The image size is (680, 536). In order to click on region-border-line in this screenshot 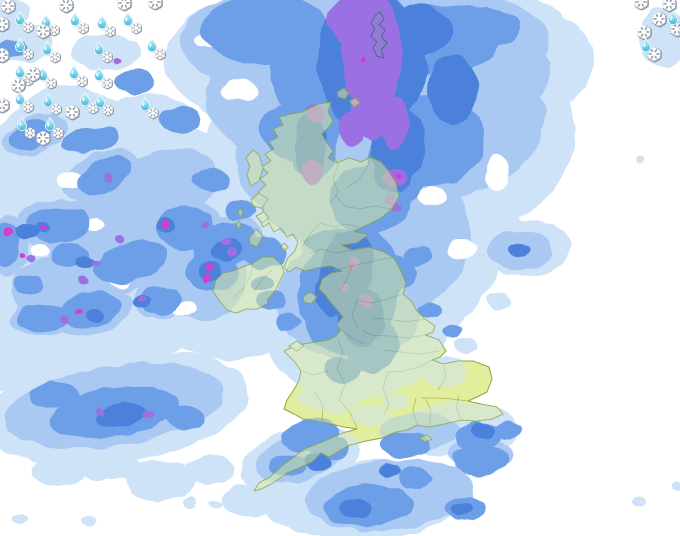, I will do `click(445, 399)`.